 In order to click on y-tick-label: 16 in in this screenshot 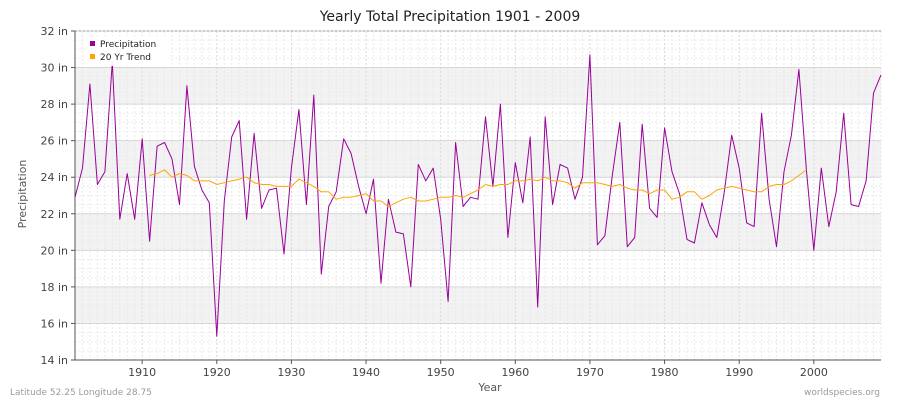, I will do `click(54, 323)`.